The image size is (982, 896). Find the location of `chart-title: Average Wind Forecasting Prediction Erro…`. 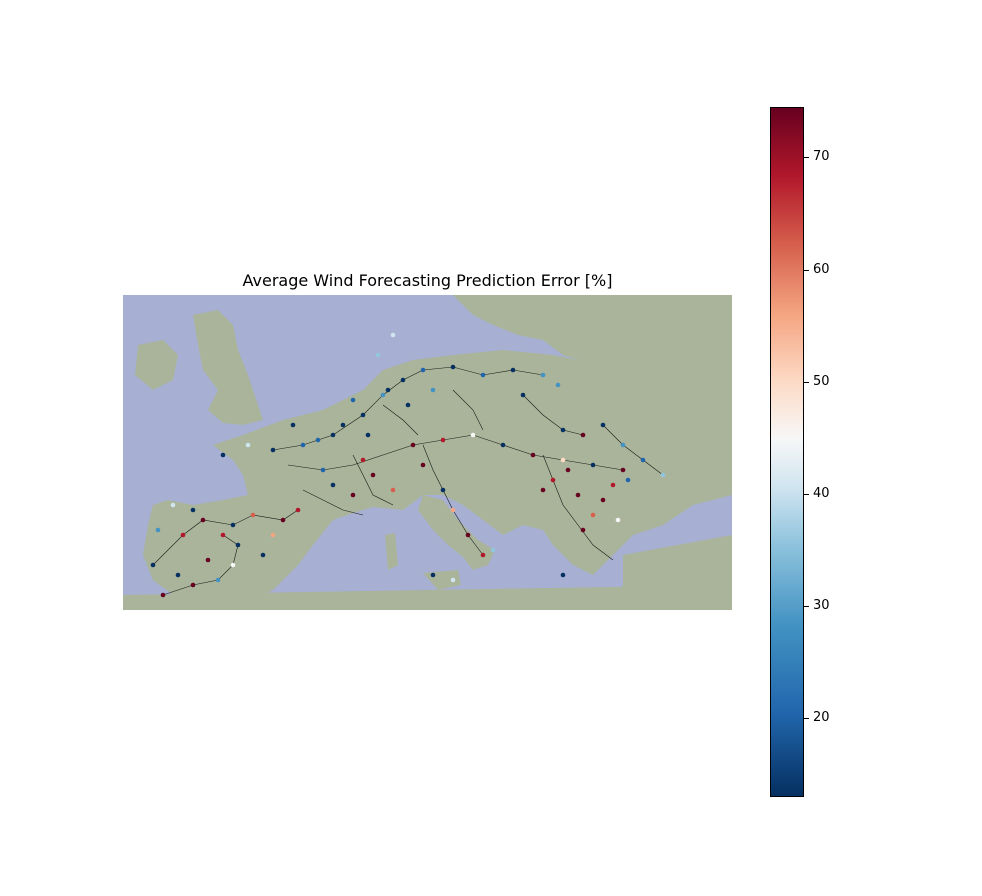

chart-title: Average Wind Forecasting Prediction Erro… is located at coordinates (427, 280).